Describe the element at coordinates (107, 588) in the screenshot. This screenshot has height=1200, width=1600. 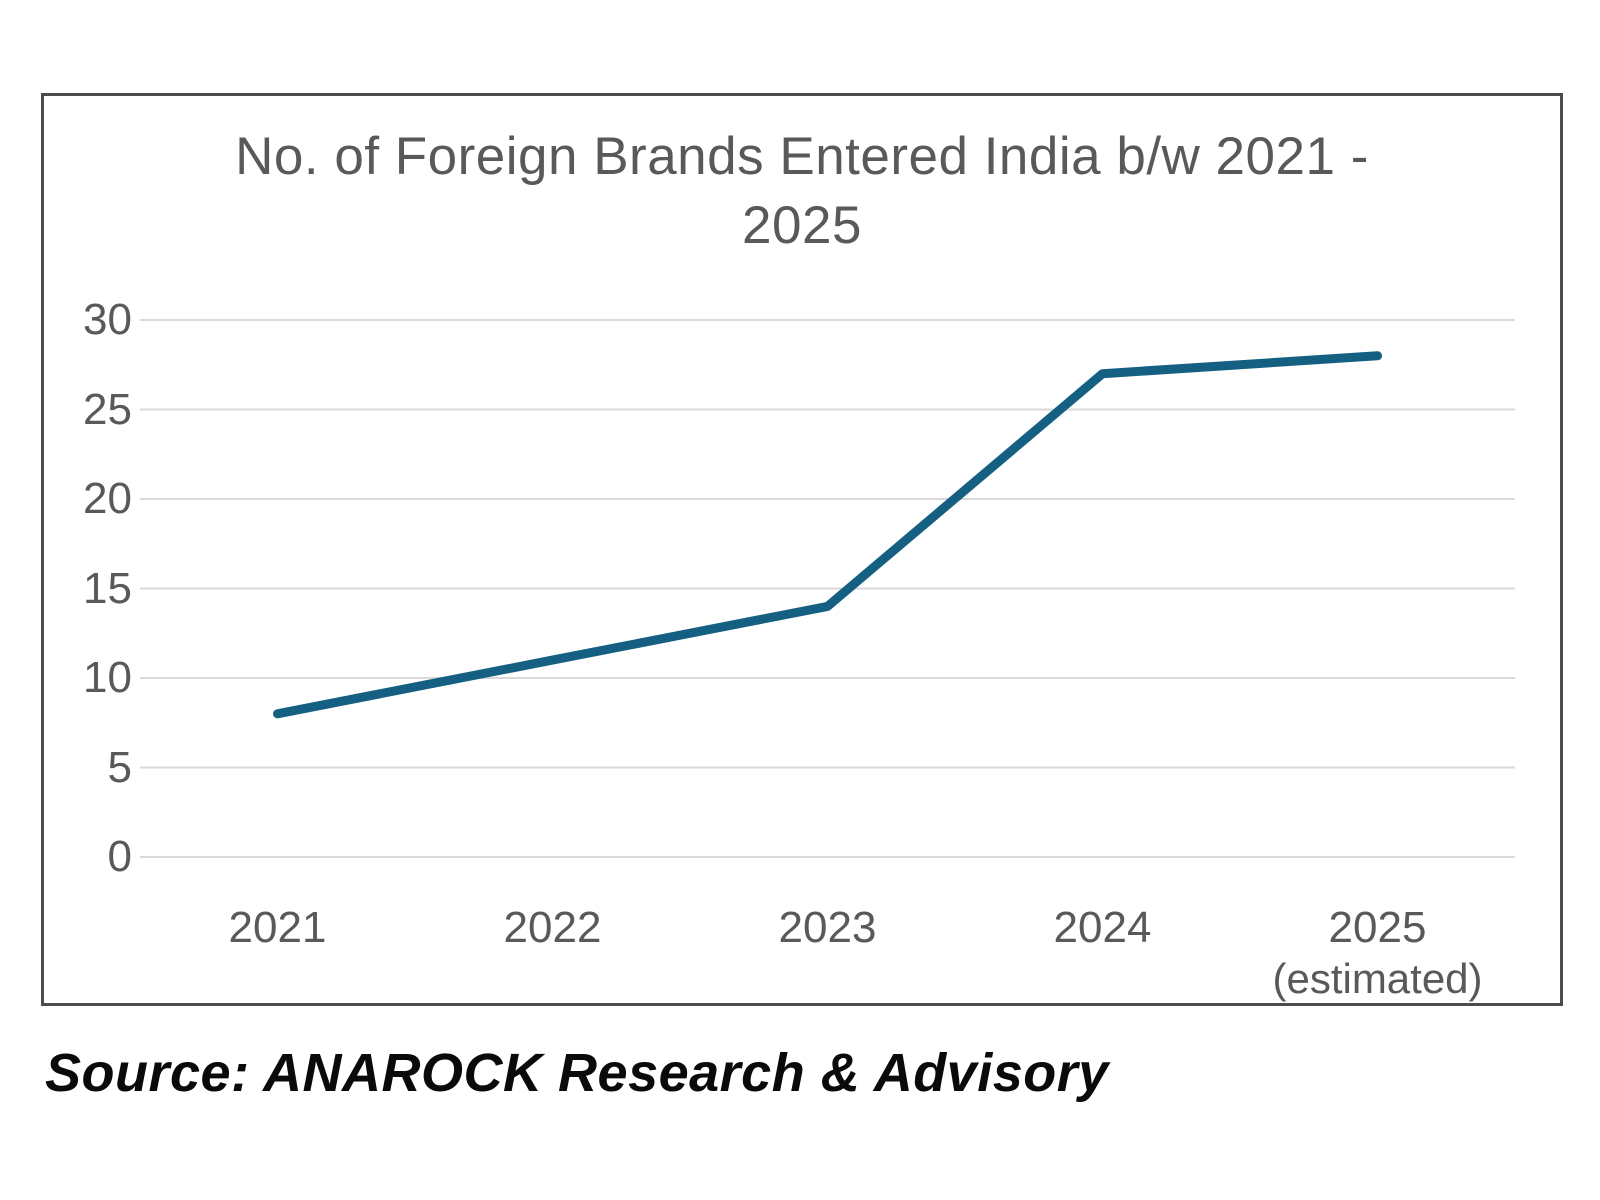
I see `y-tick-label: 15` at that location.